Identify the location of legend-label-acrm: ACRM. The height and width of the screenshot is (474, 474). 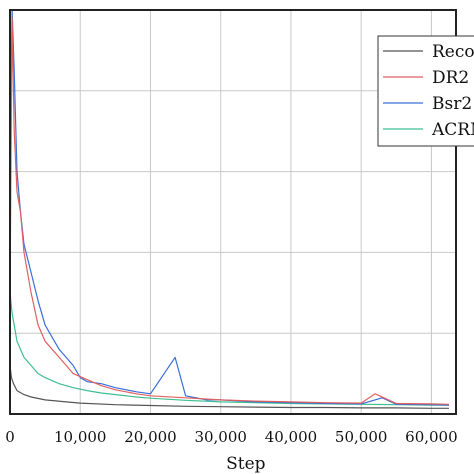
(452, 130).